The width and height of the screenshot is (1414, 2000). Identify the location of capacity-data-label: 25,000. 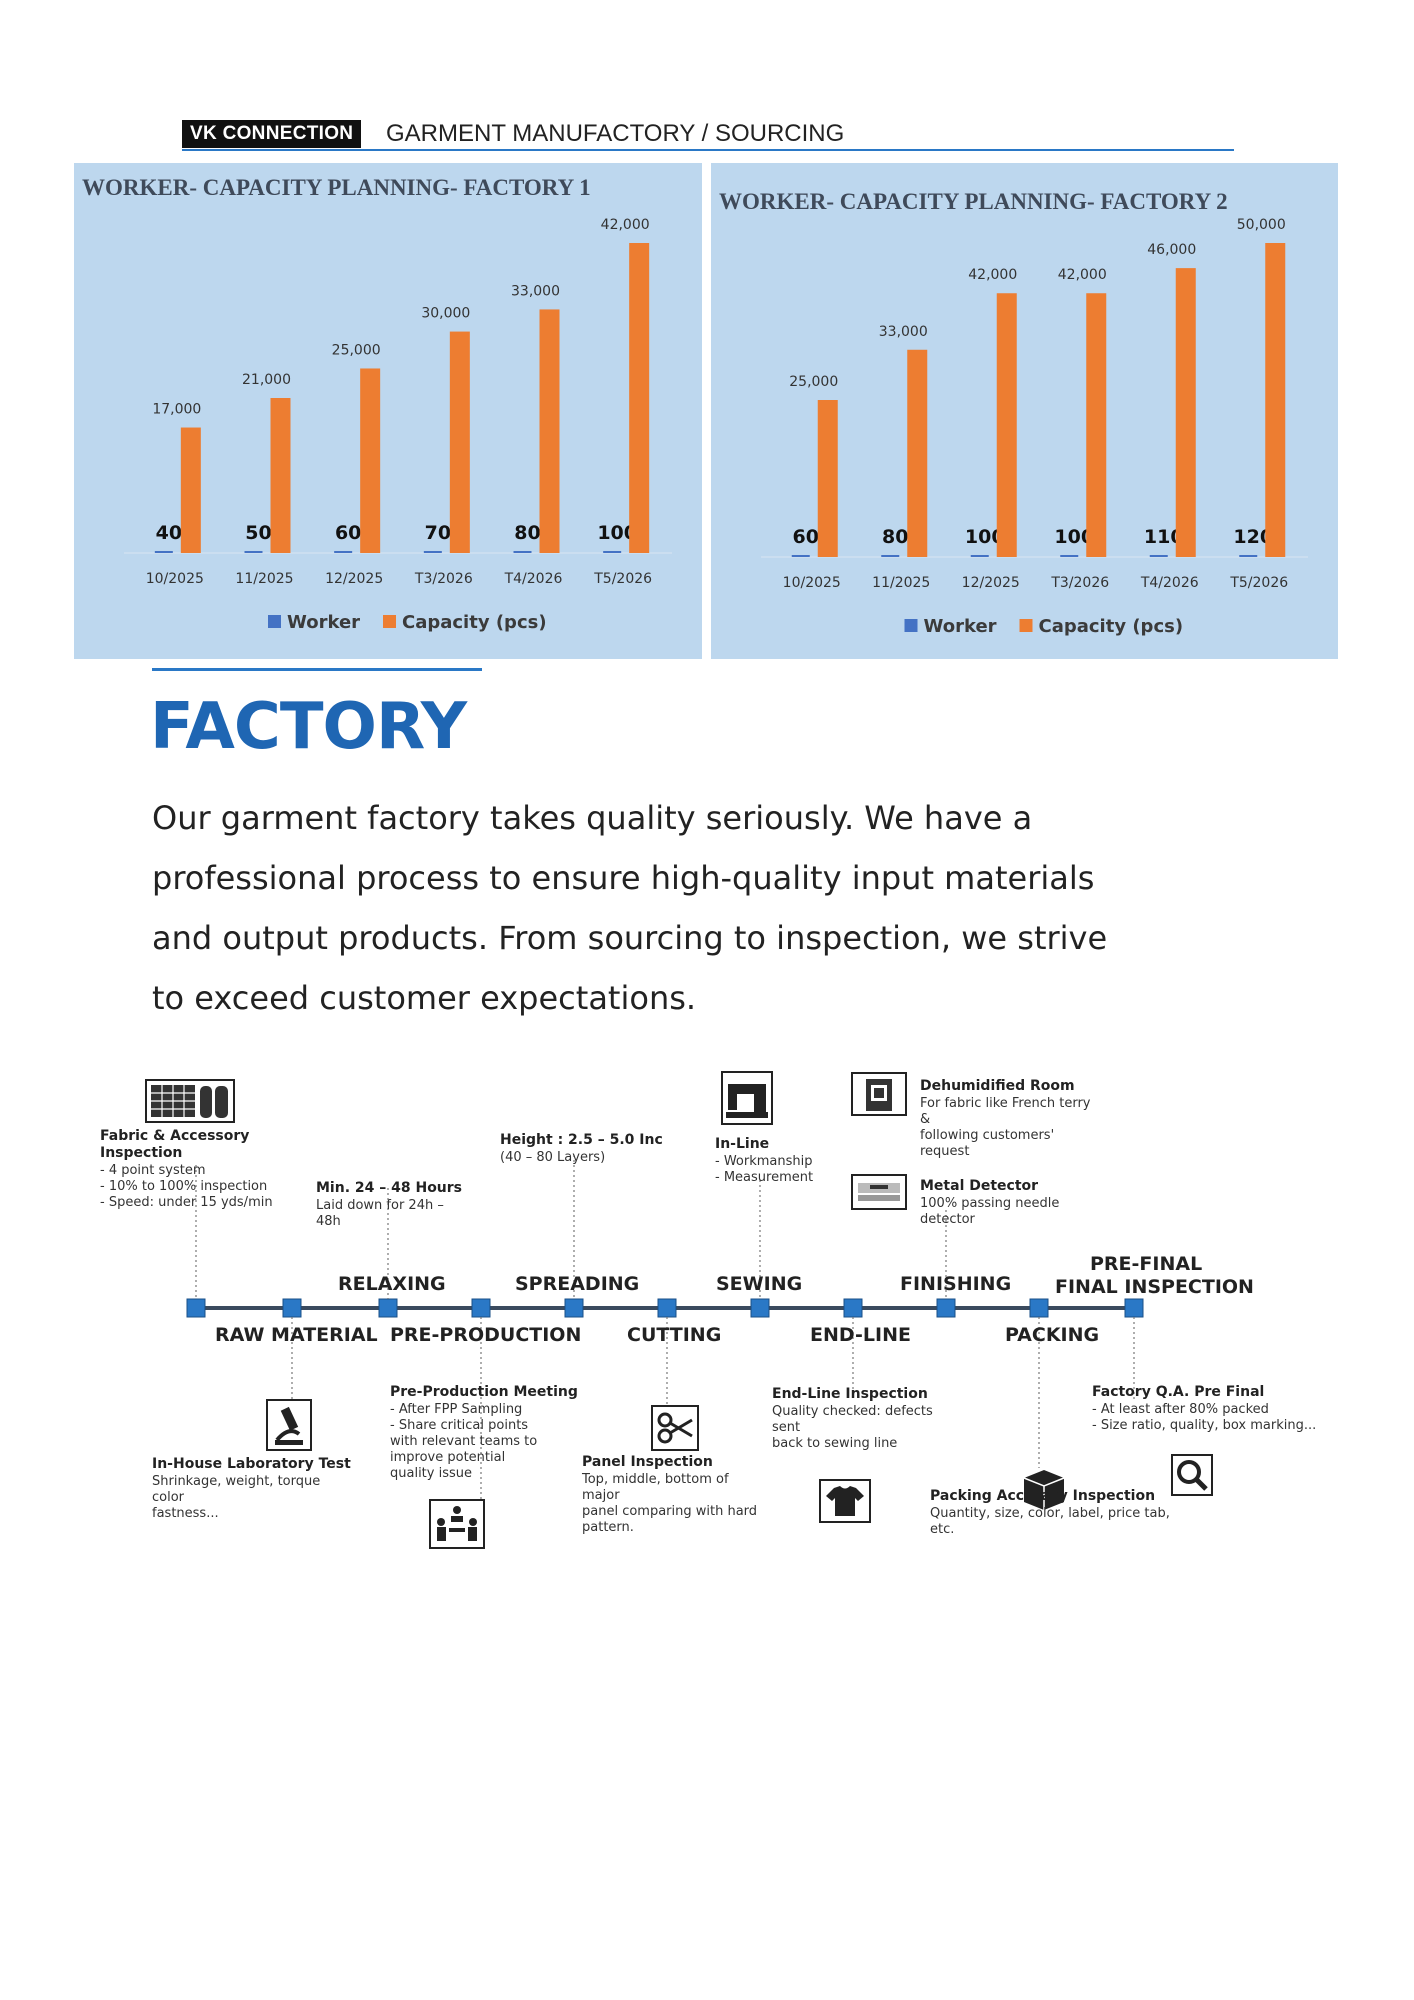
(813, 382).